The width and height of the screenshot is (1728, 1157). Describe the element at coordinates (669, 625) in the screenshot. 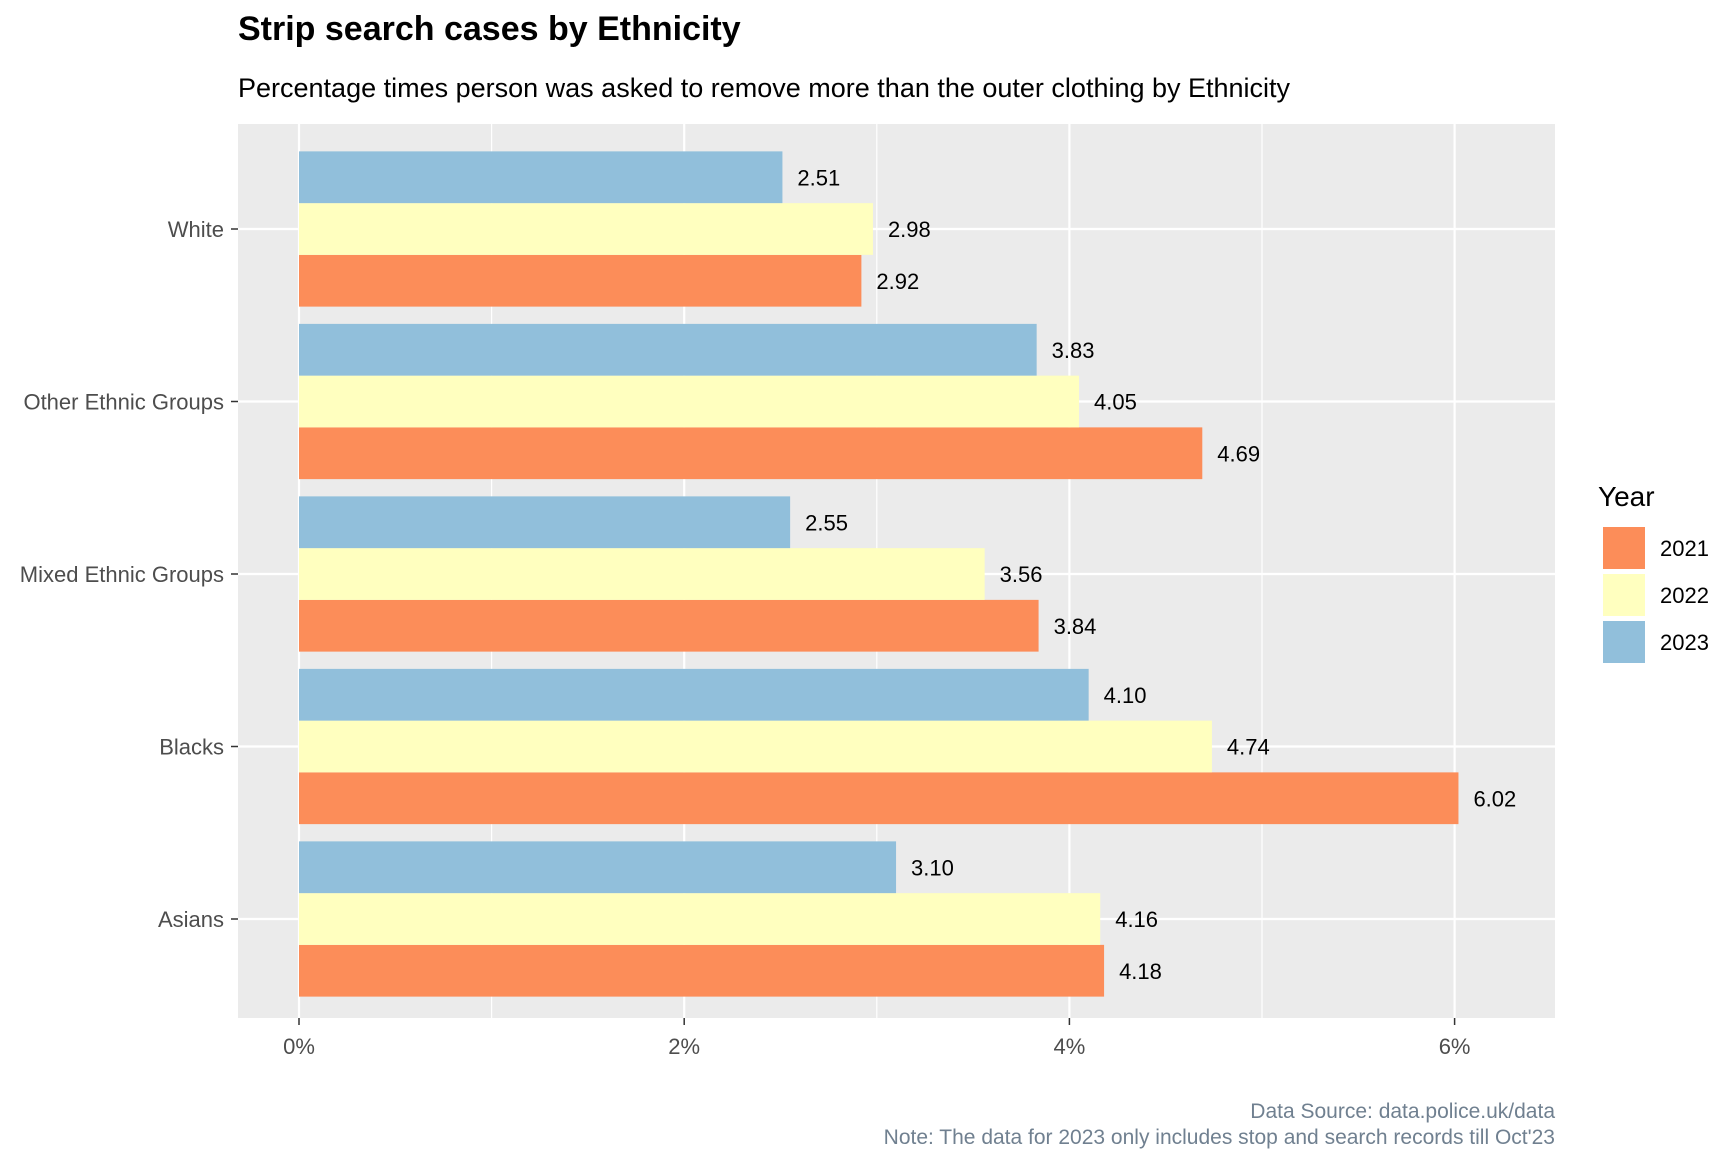

I see `bar-2021-mixed-ethnic-groups` at that location.